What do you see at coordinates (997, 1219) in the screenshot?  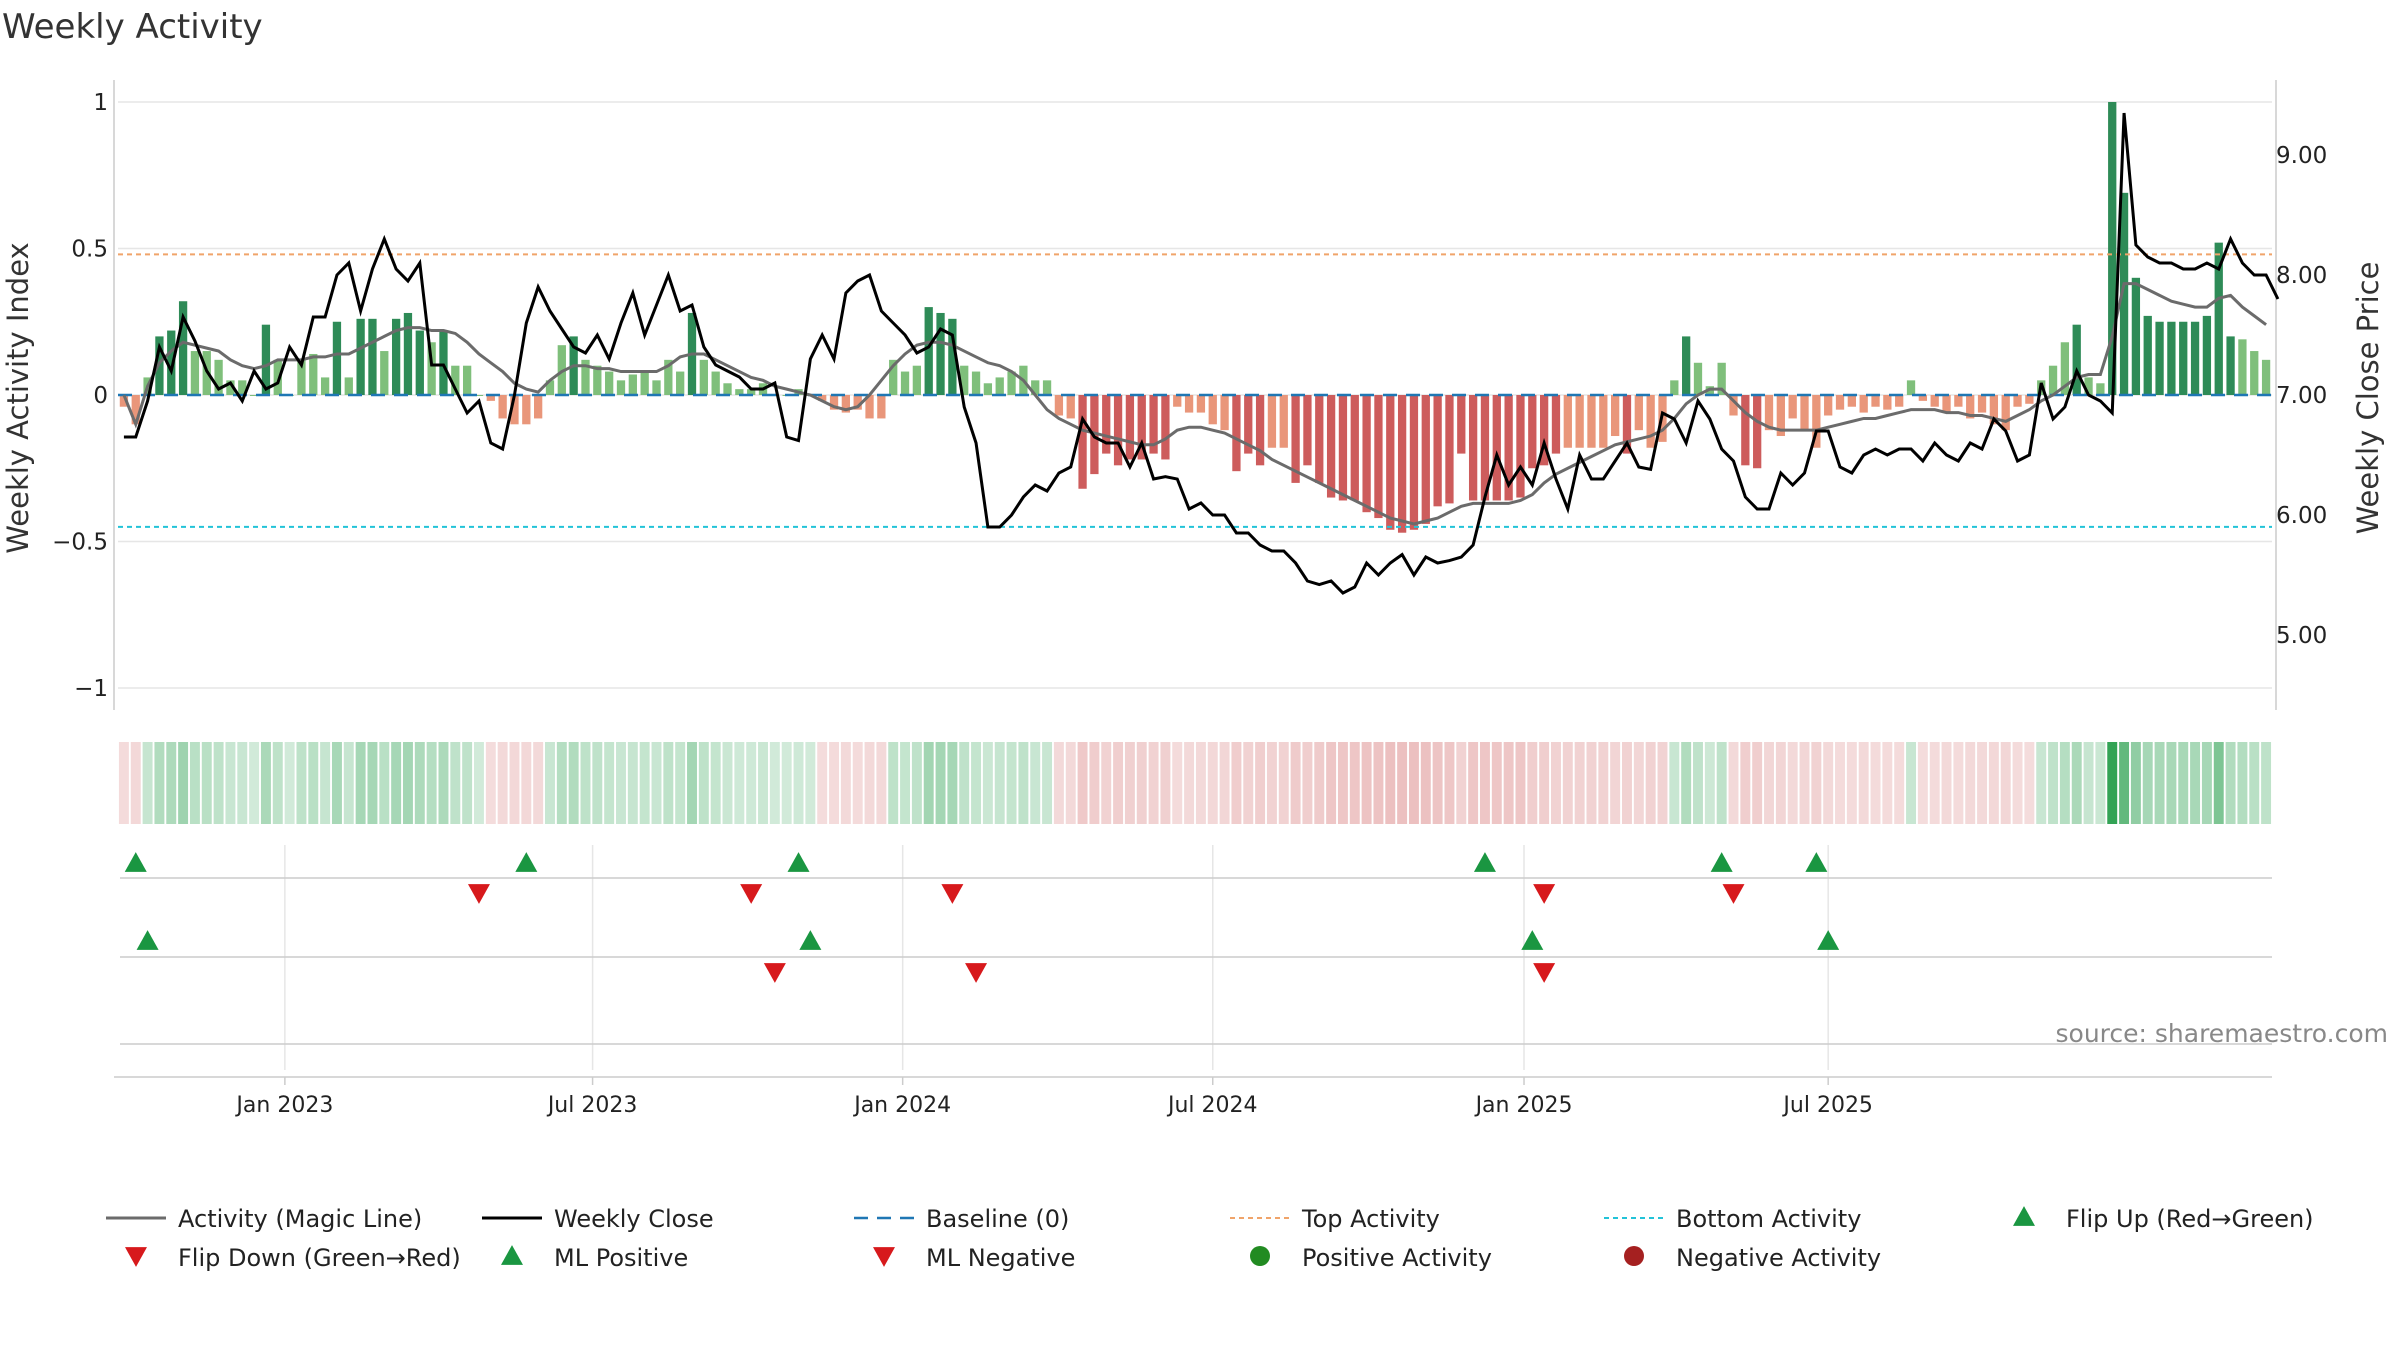 I see `legend-label: Baseline (0)` at bounding box center [997, 1219].